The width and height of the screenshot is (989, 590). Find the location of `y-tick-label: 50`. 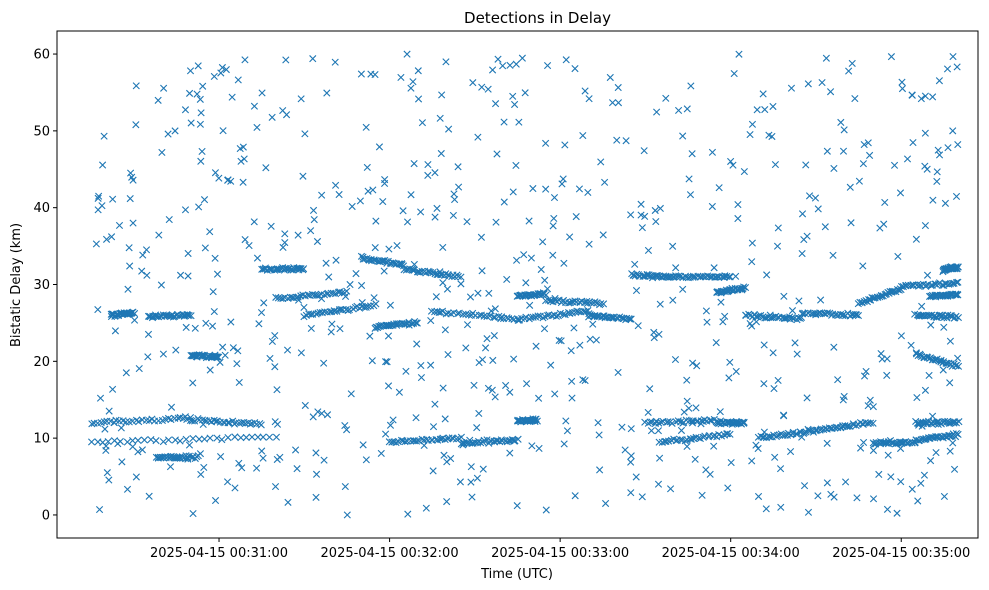

y-tick-label: 50 is located at coordinates (41, 131).